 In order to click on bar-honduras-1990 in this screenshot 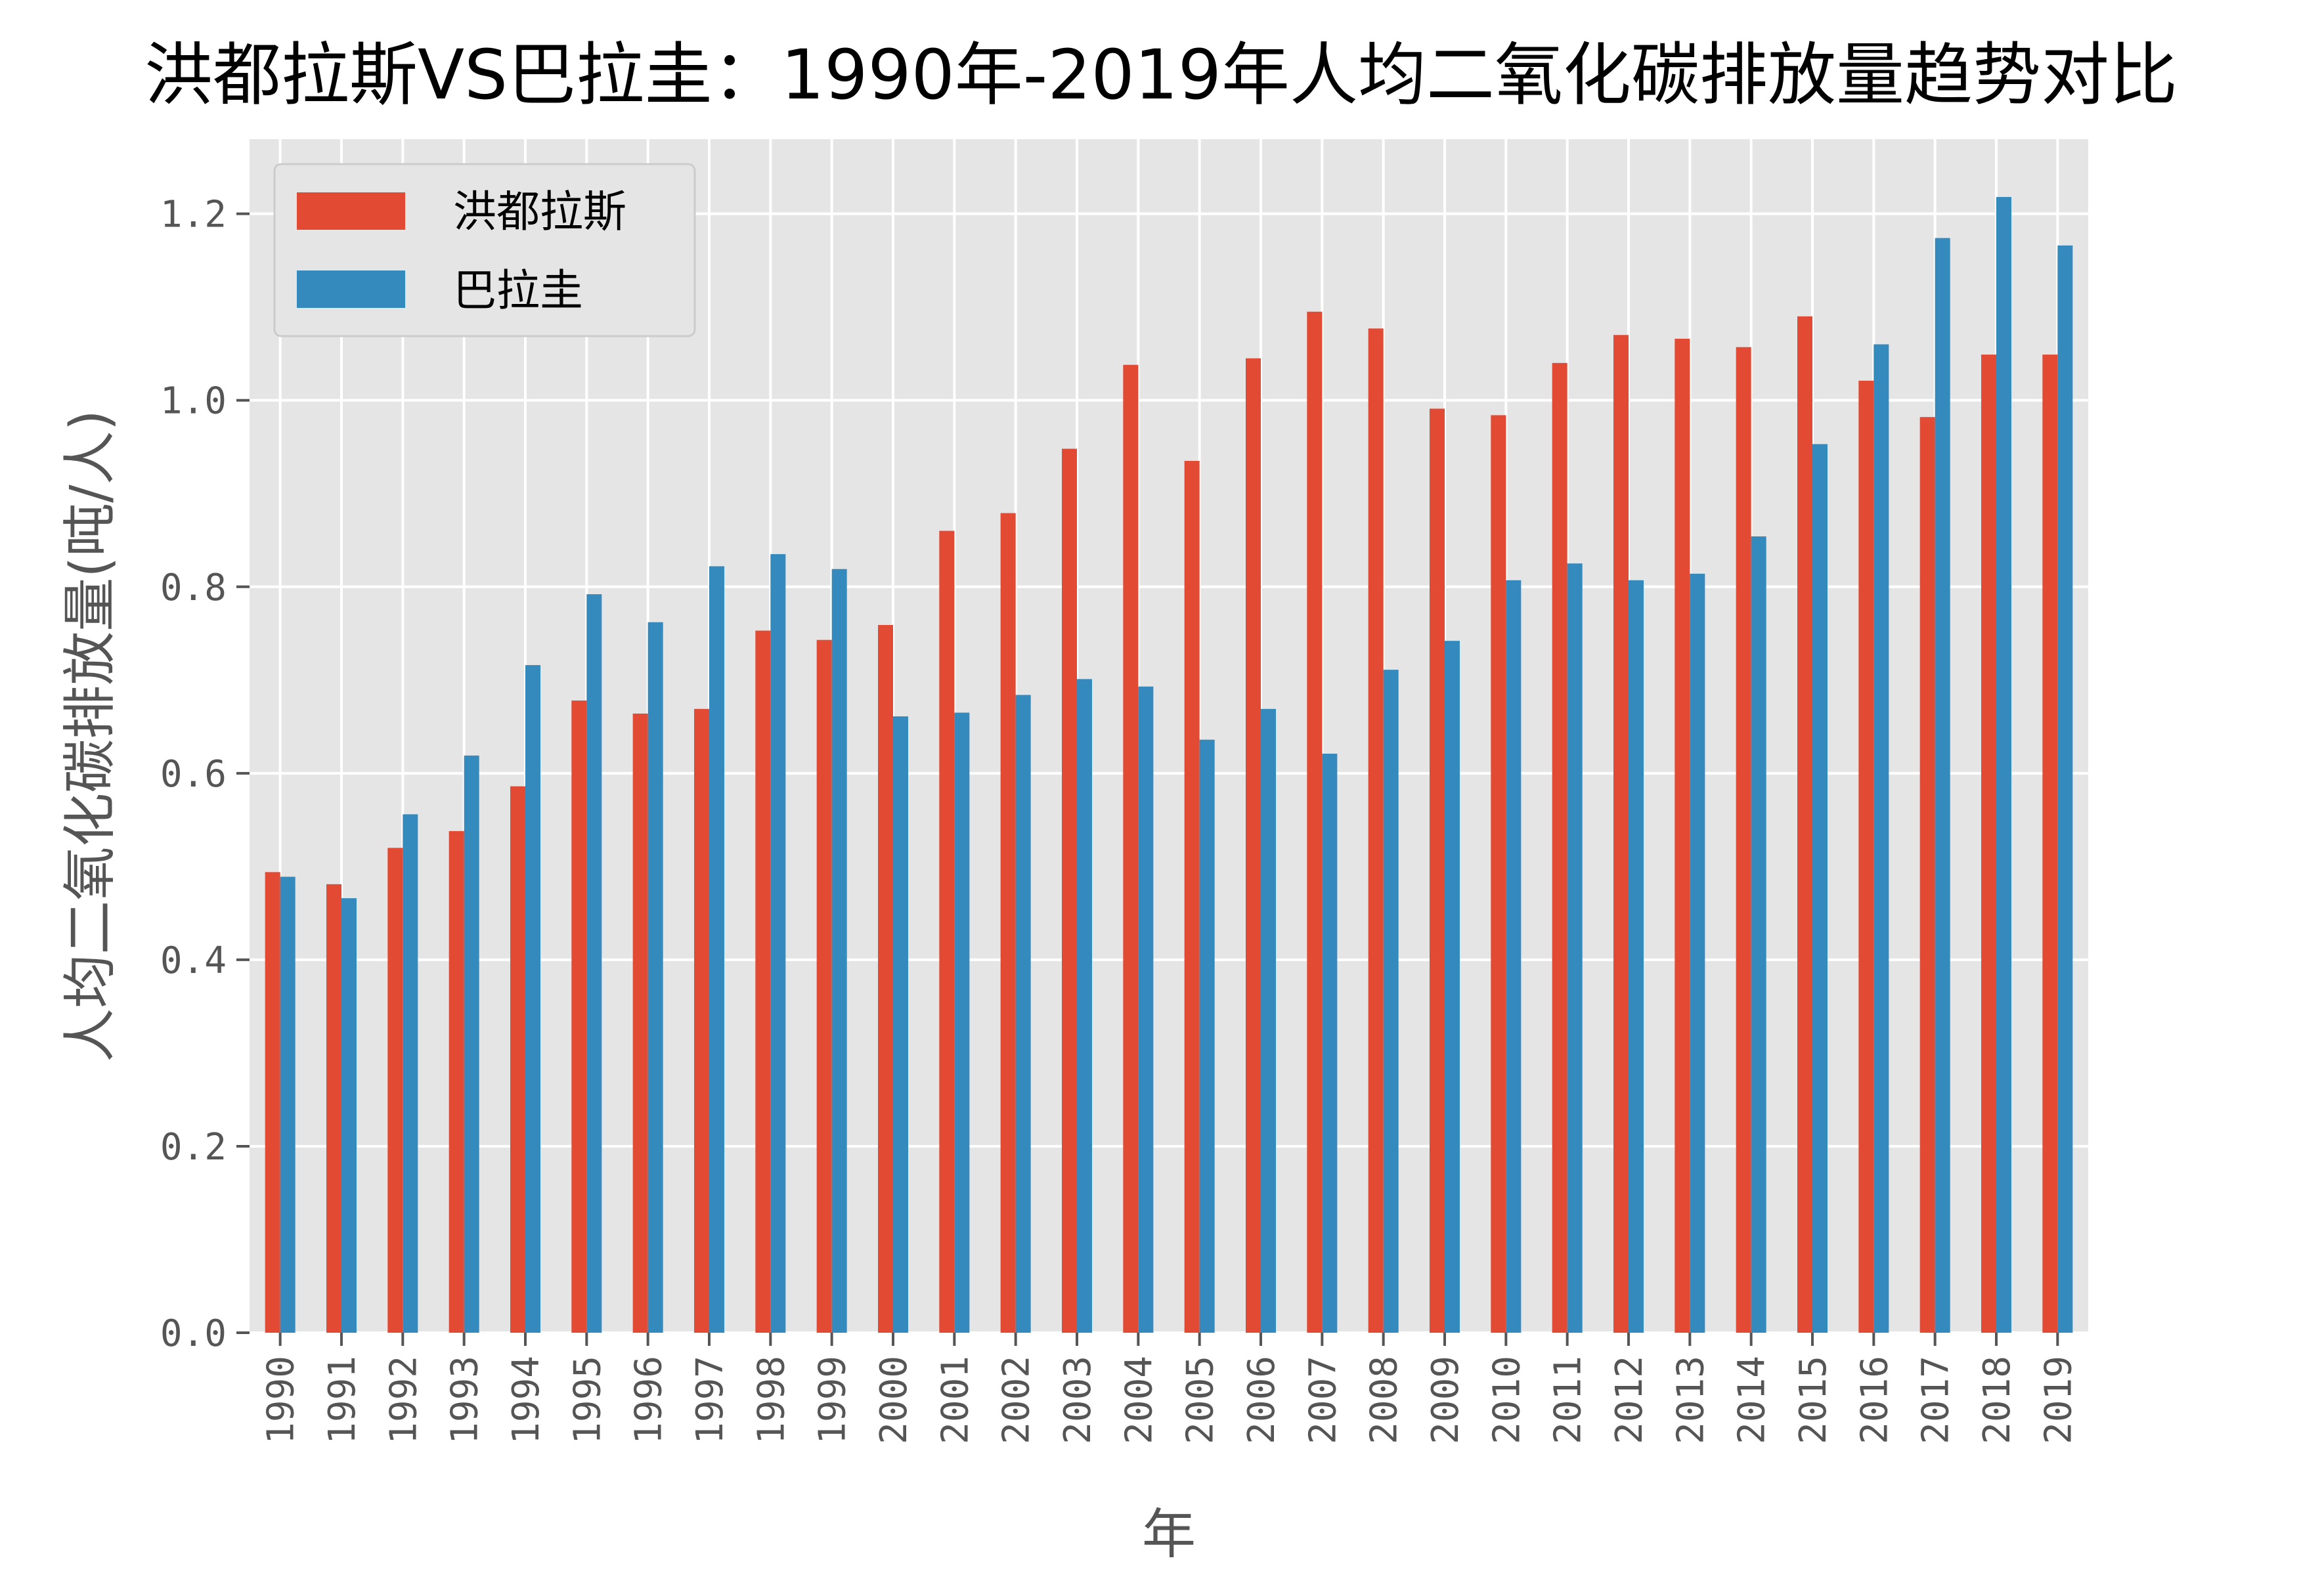, I will do `click(273, 1102)`.